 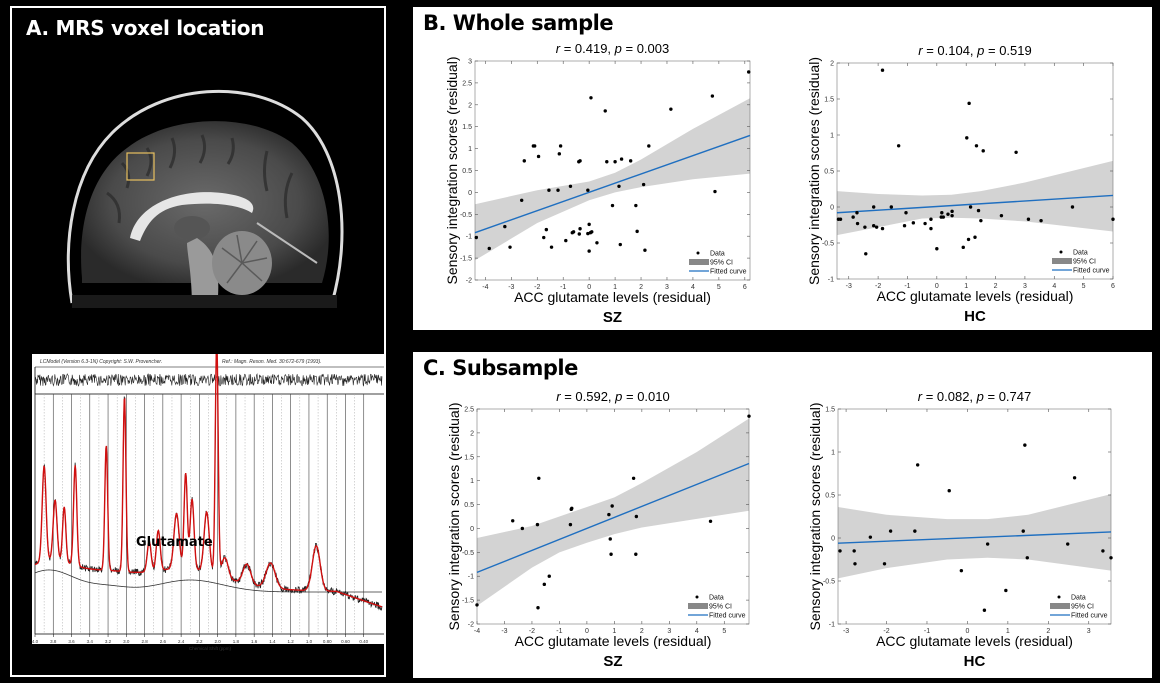 What do you see at coordinates (587, 631) in the screenshot?
I see `x-tick-label: 0` at bounding box center [587, 631].